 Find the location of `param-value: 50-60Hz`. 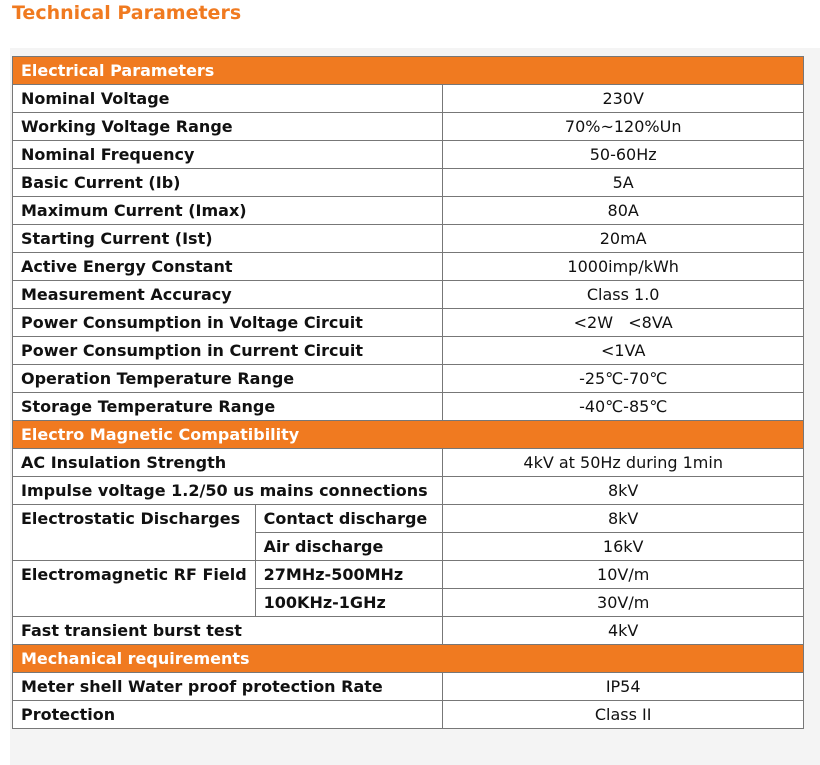

param-value: 50-60Hz is located at coordinates (623, 154).